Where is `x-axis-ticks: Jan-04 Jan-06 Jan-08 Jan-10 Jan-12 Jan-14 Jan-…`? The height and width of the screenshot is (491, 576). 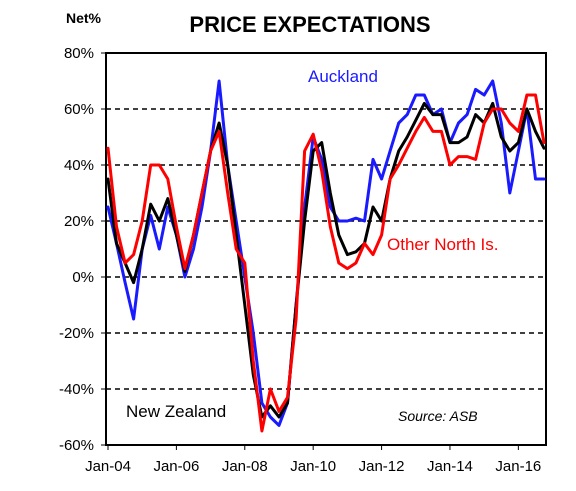 x-axis-ticks: Jan-04 Jan-06 Jan-08 Jan-10 Jan-12 Jan-14 Jan-… is located at coordinates (313, 460).